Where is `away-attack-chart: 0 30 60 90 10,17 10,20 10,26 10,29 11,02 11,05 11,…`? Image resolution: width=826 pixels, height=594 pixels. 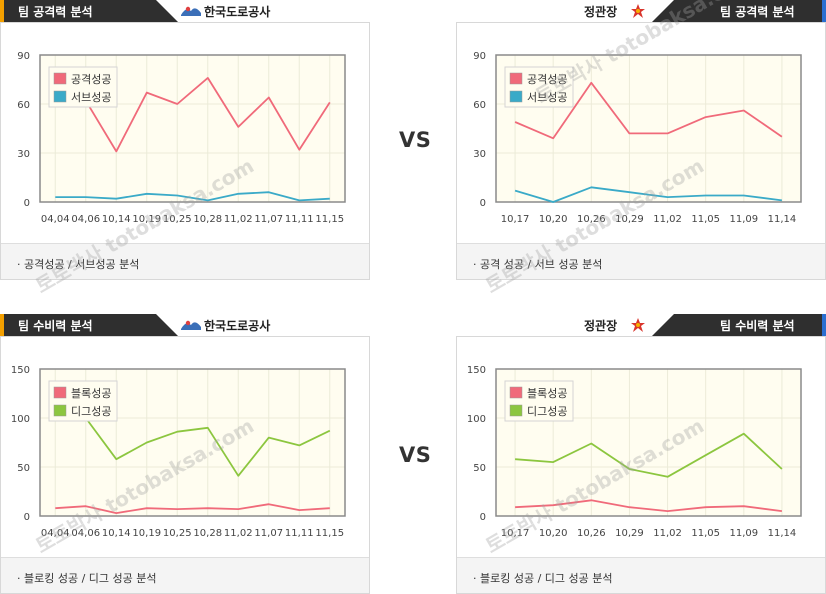 away-attack-chart: 0 30 60 90 10,17 10,20 10,26 10,29 11,02 11,05 11,… is located at coordinates (637, 138).